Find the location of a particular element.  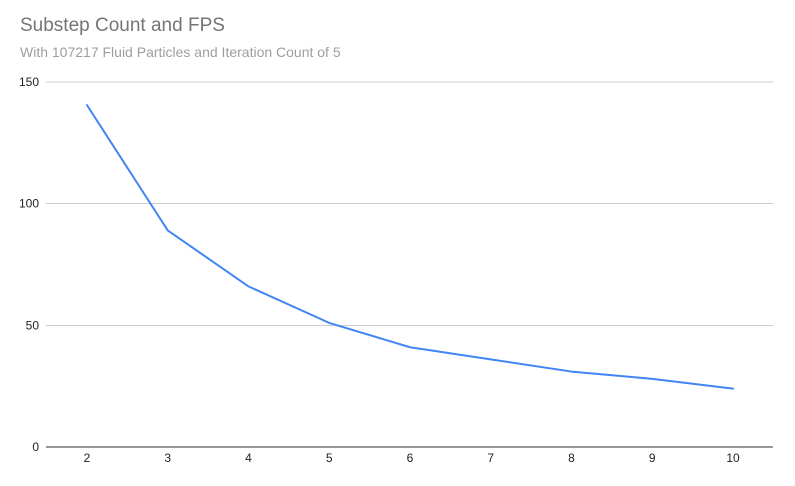

x-tick-label: 4 is located at coordinates (248, 458).